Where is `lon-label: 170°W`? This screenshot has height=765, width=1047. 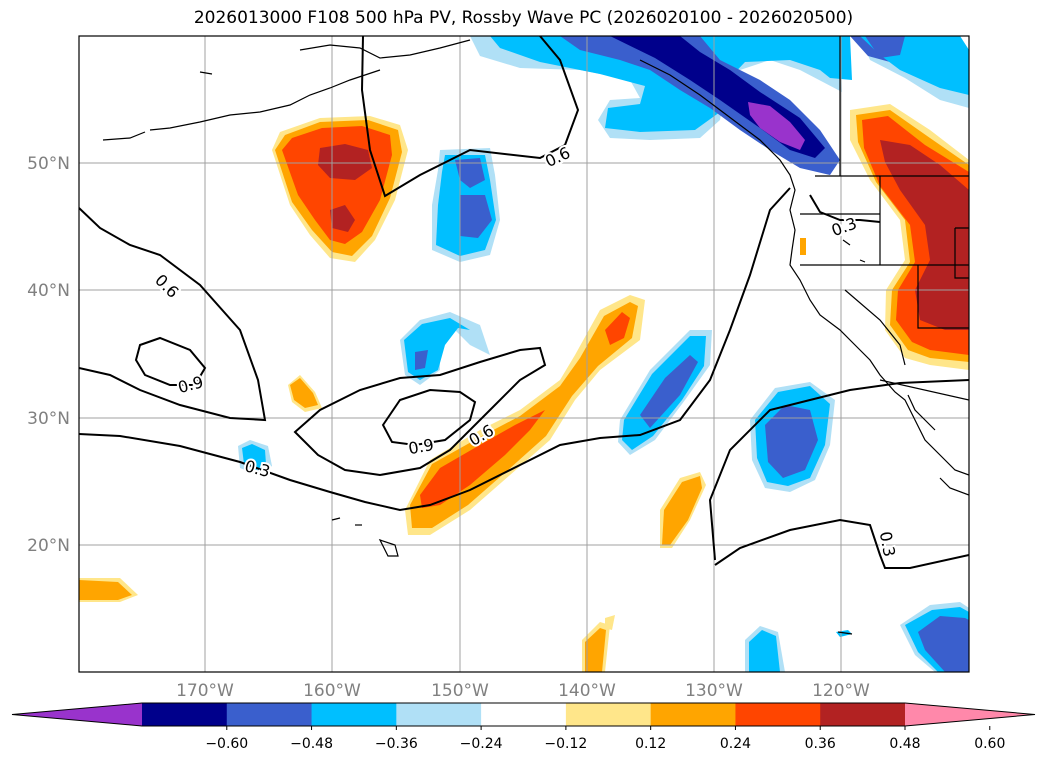
lon-label: 170°W is located at coordinates (205, 691).